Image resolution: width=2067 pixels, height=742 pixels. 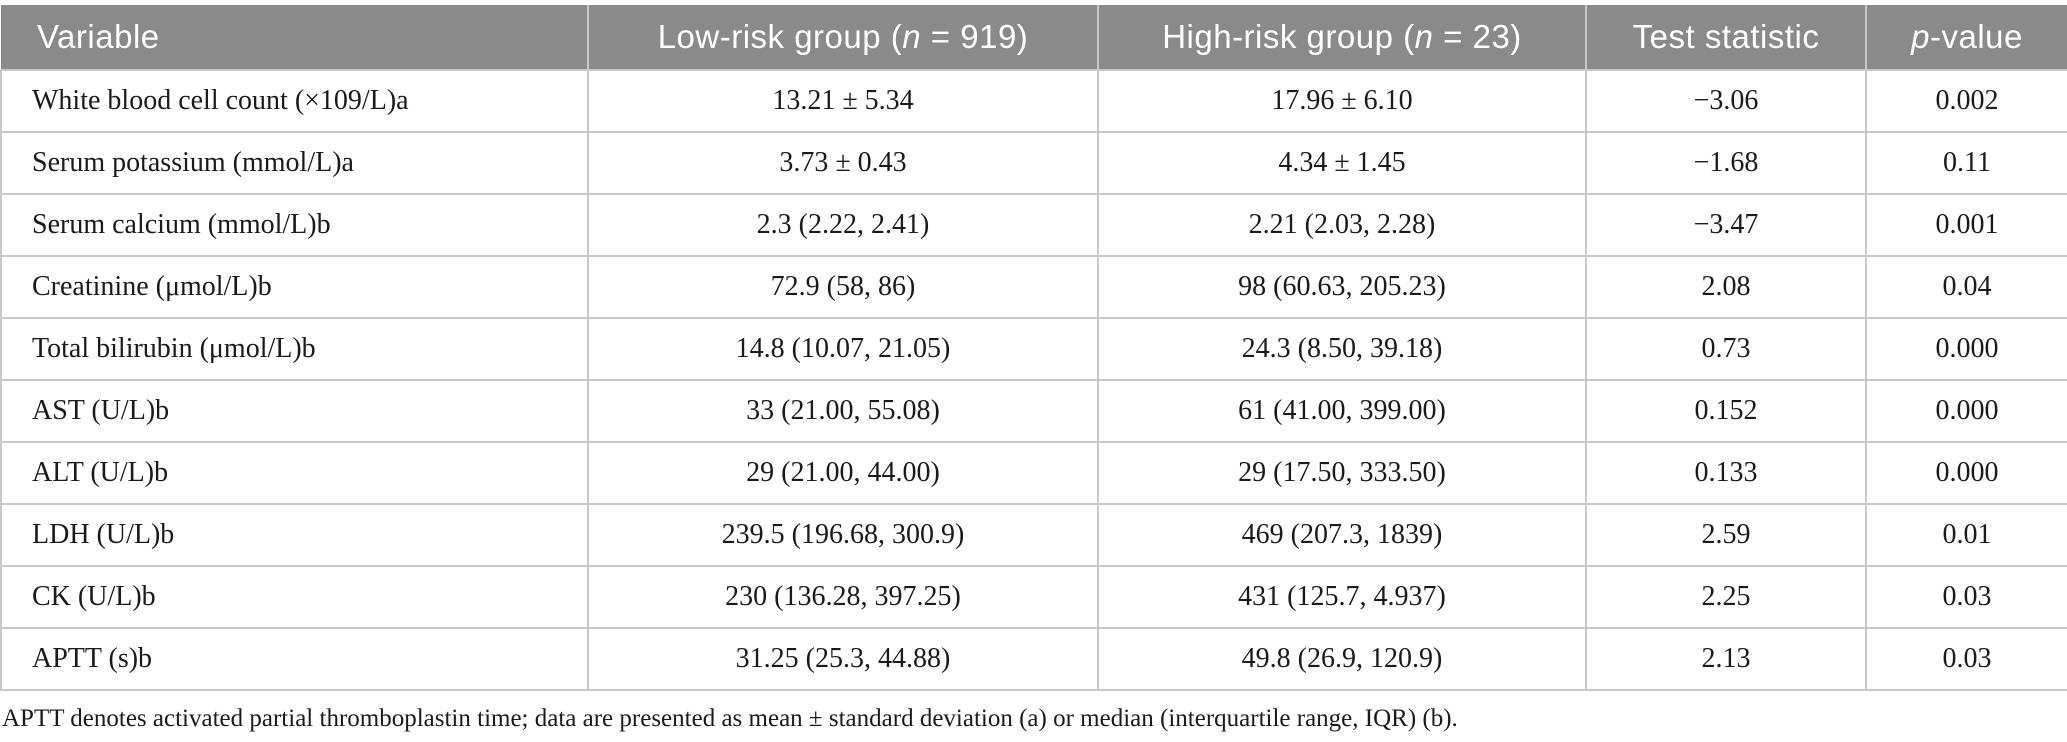 What do you see at coordinates (294, 535) in the screenshot?
I see `cell-variable: LDH (U/L)b` at bounding box center [294, 535].